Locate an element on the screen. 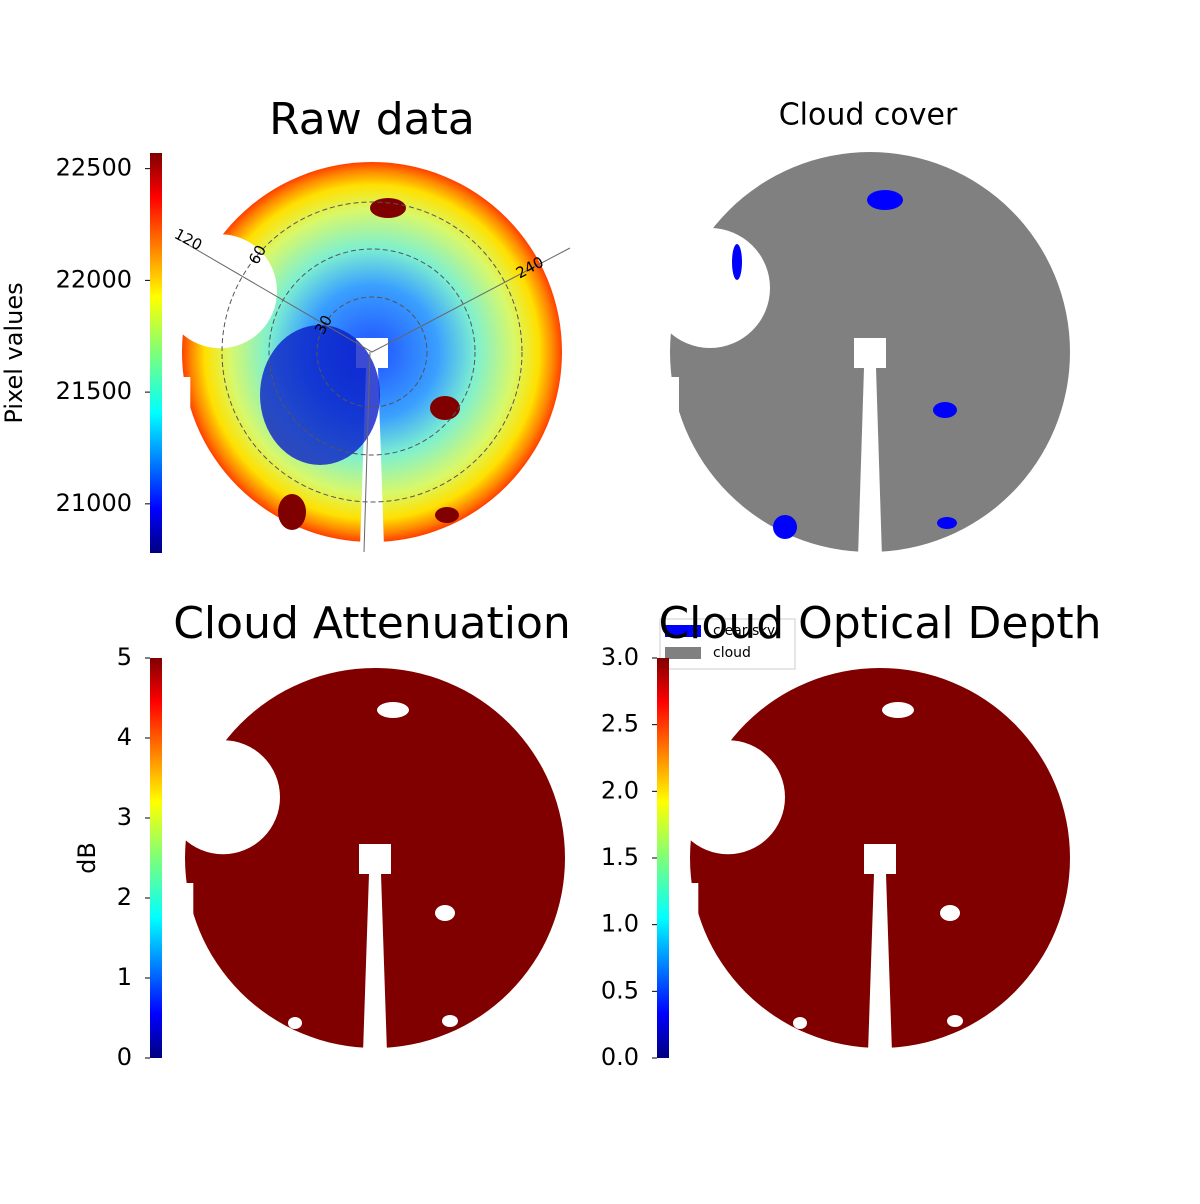 This screenshot has width=1200, height=1204. panel-title: Cloud Optical Depth is located at coordinates (879, 623).